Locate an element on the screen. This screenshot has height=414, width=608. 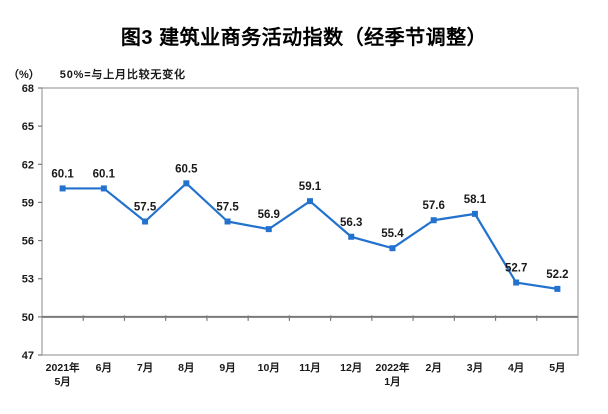
x-axis-category-label: 4月 is located at coordinates (516, 368).